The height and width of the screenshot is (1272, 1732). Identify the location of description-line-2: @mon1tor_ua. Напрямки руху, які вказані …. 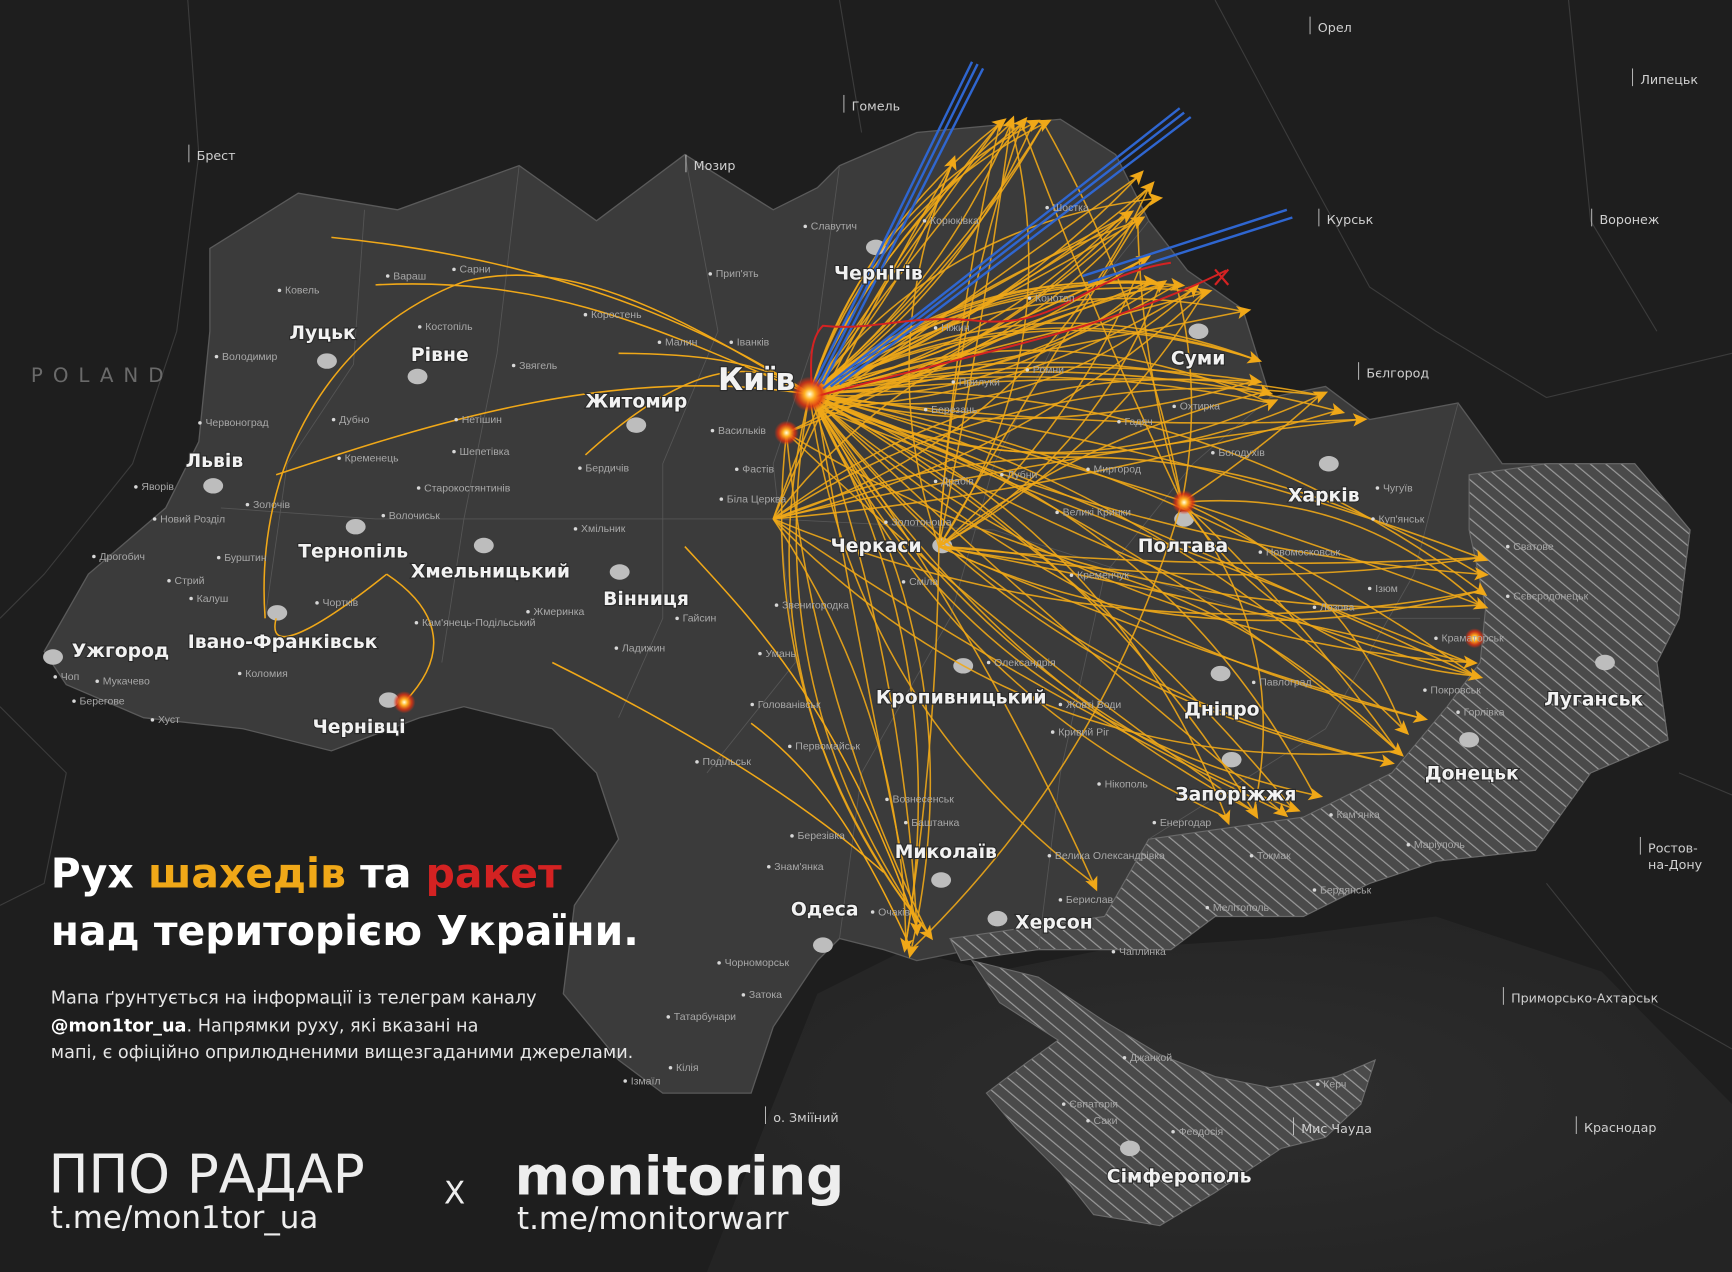
(265, 1026).